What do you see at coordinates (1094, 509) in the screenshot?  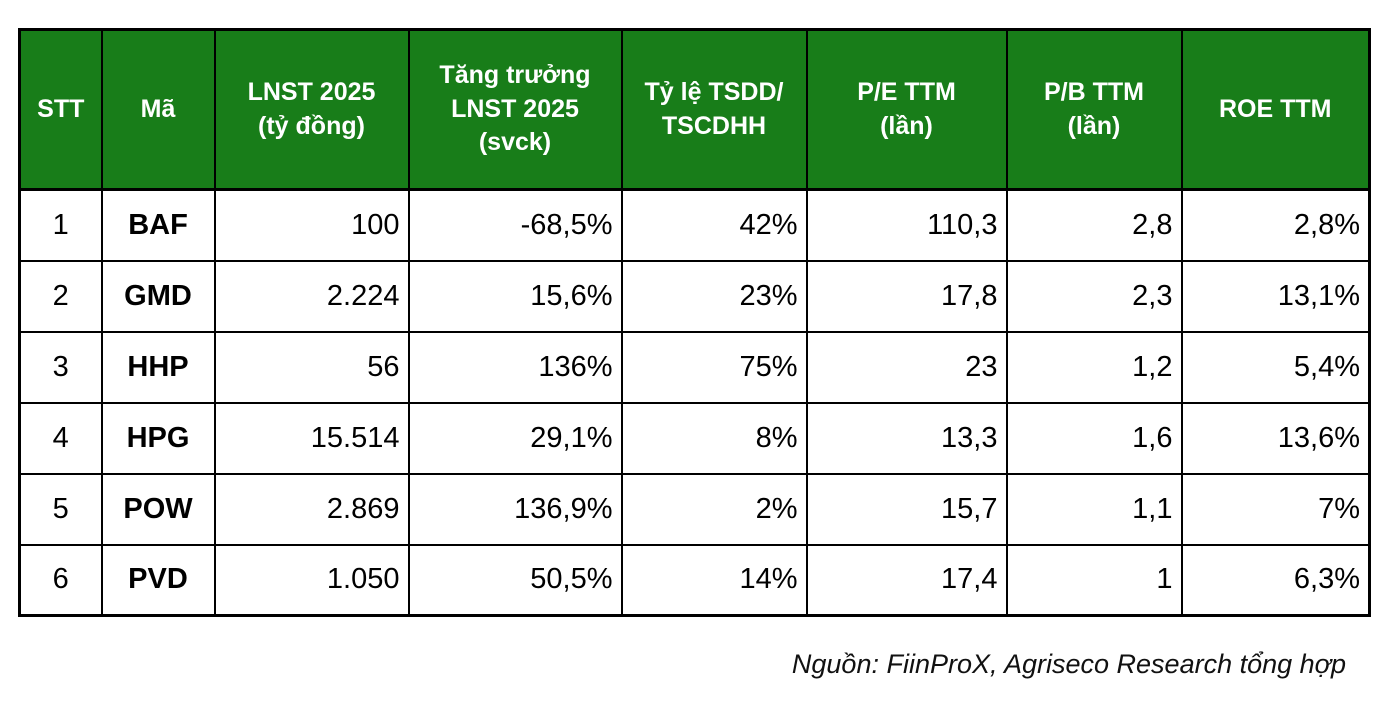 I see `cell-pb: 1,1` at bounding box center [1094, 509].